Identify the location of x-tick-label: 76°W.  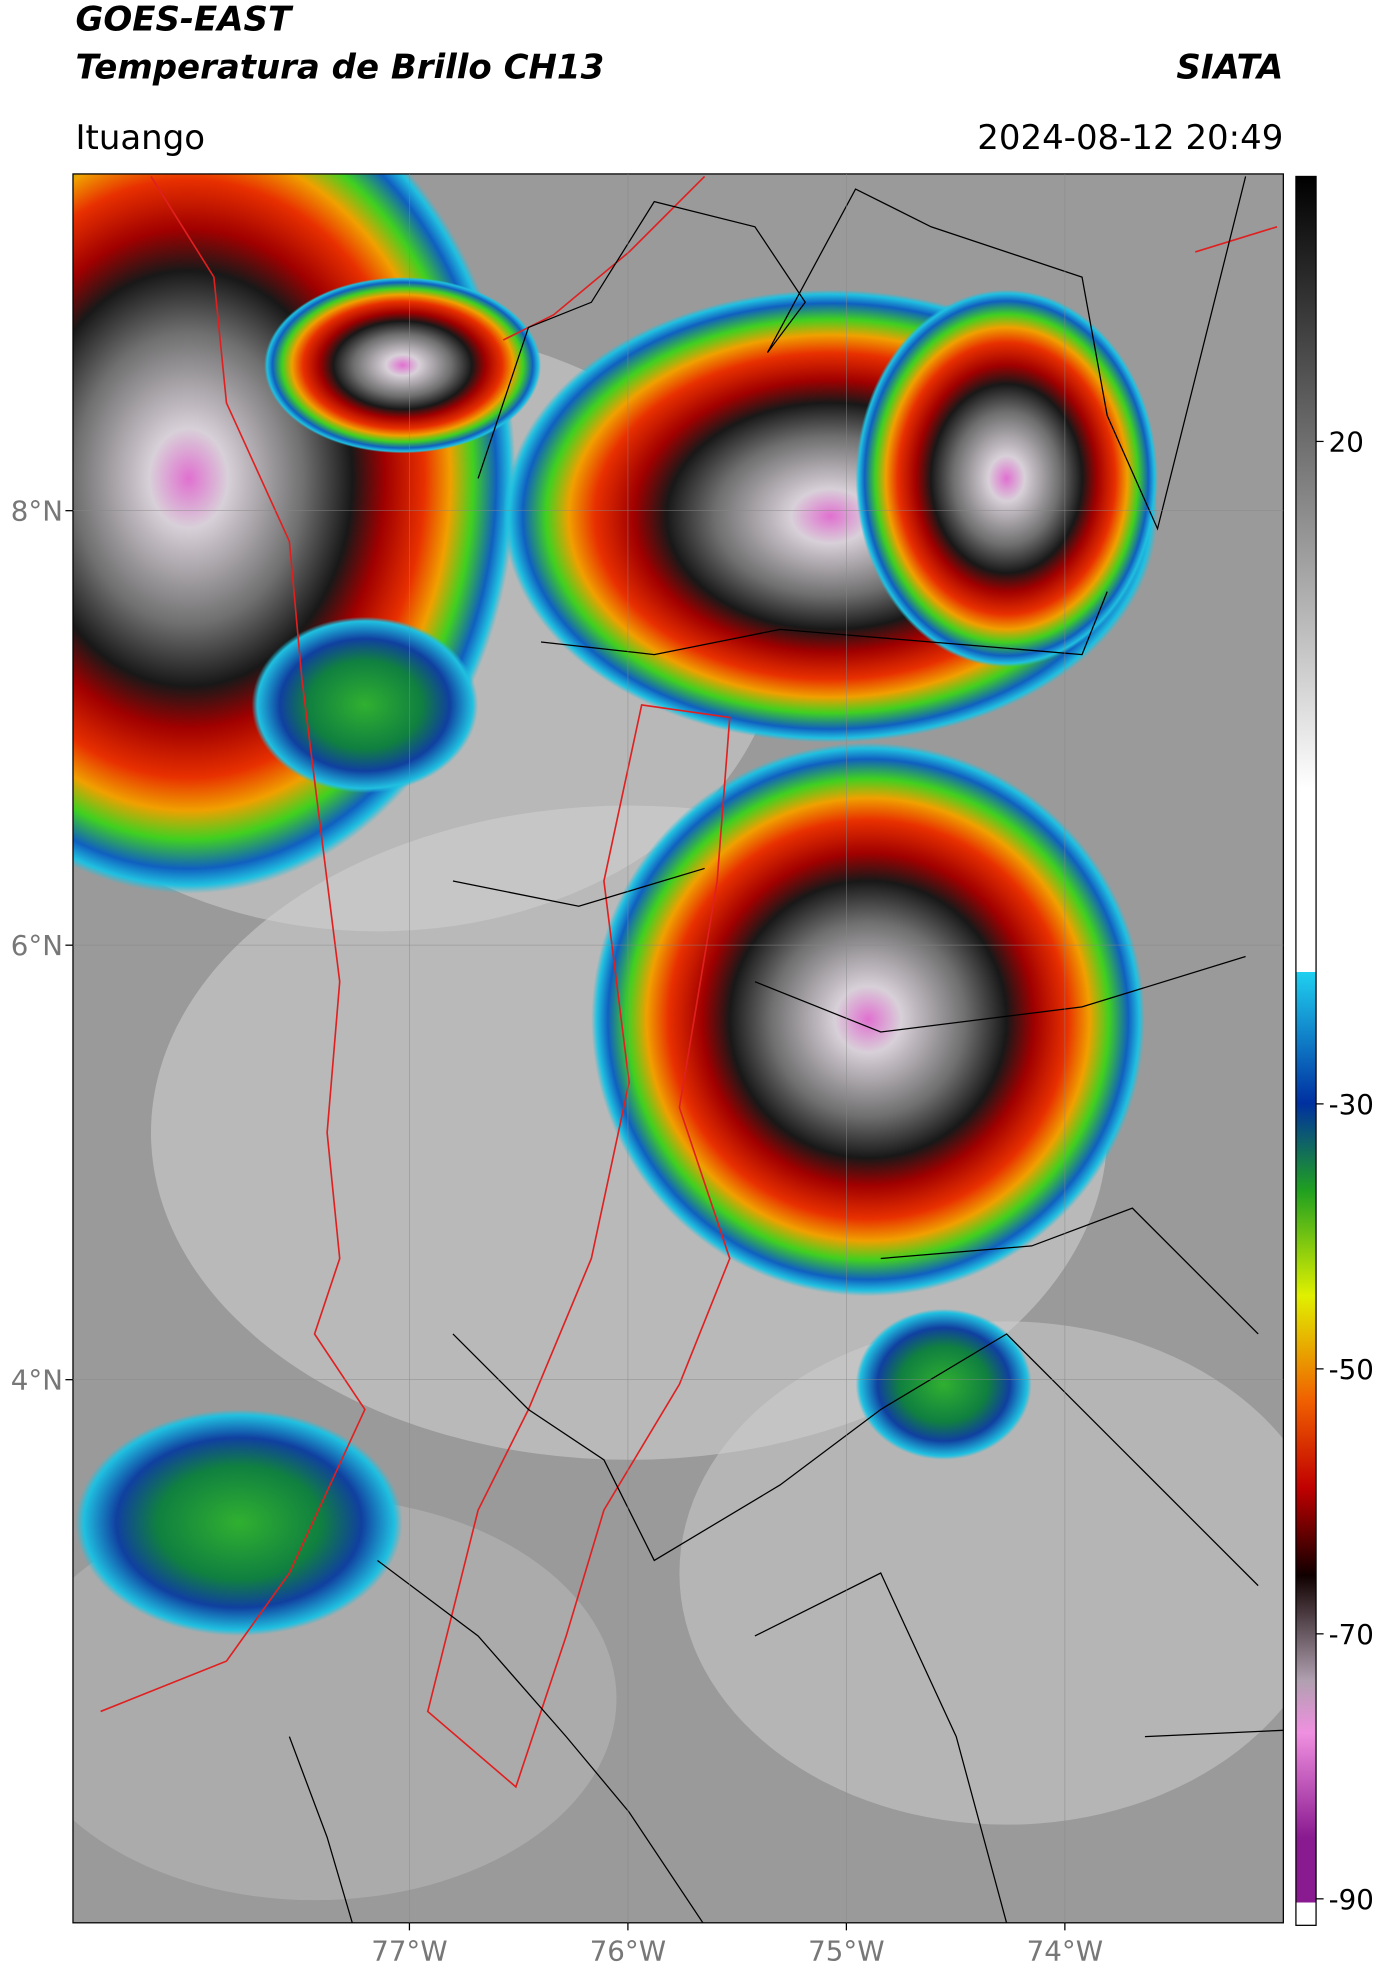
(628, 1951).